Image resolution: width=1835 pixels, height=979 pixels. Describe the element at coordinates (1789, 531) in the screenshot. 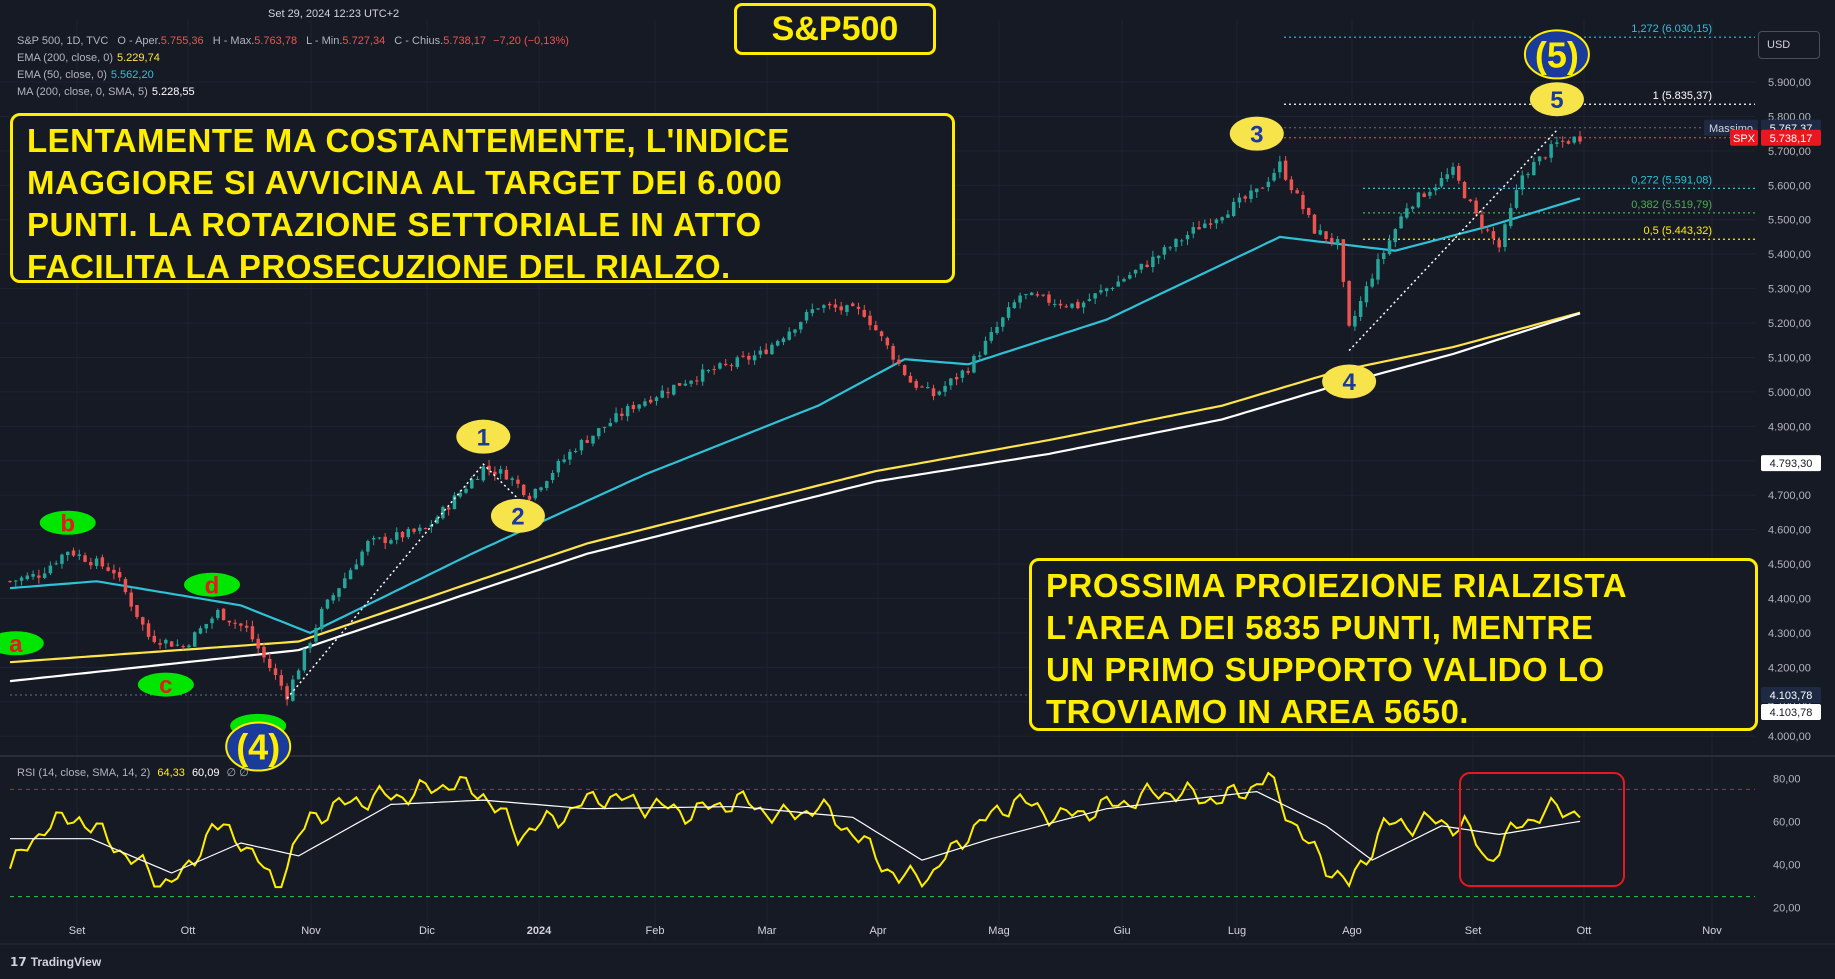

I see `price-tick-label: 4.600,00` at that location.